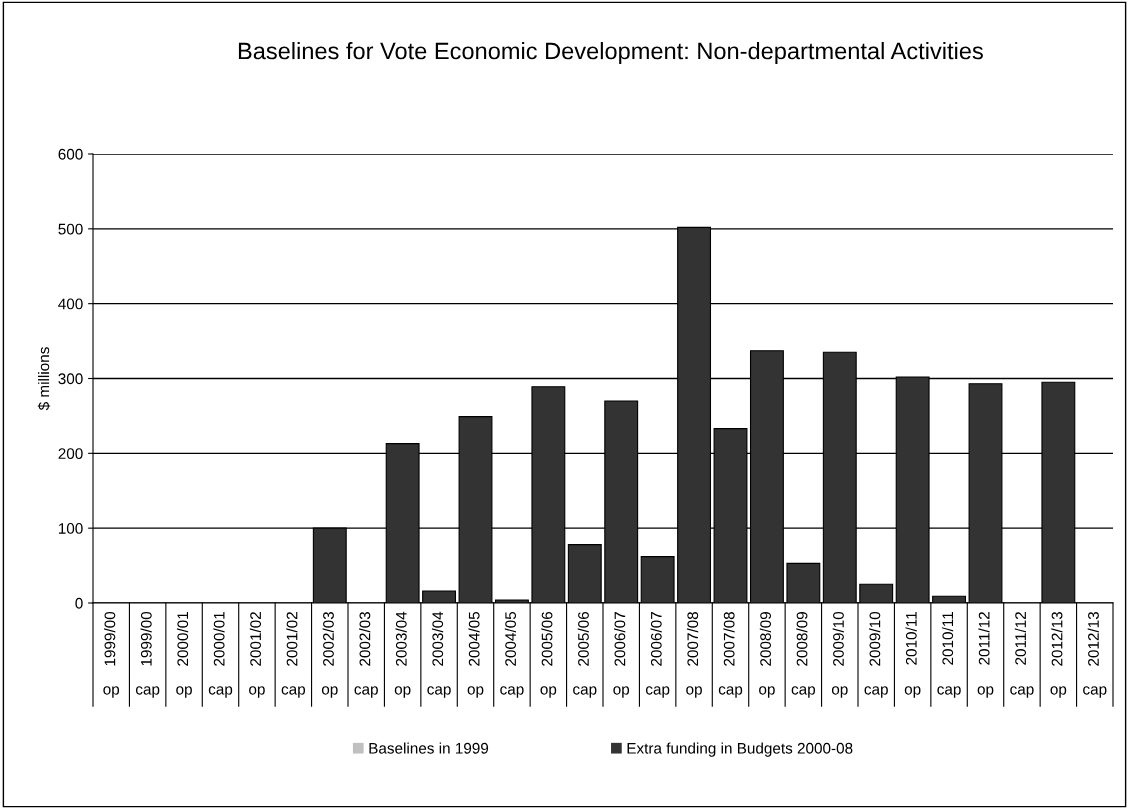 This screenshot has height=809, width=1129. I want to click on category-label: 2009/10 op, so click(839, 654).